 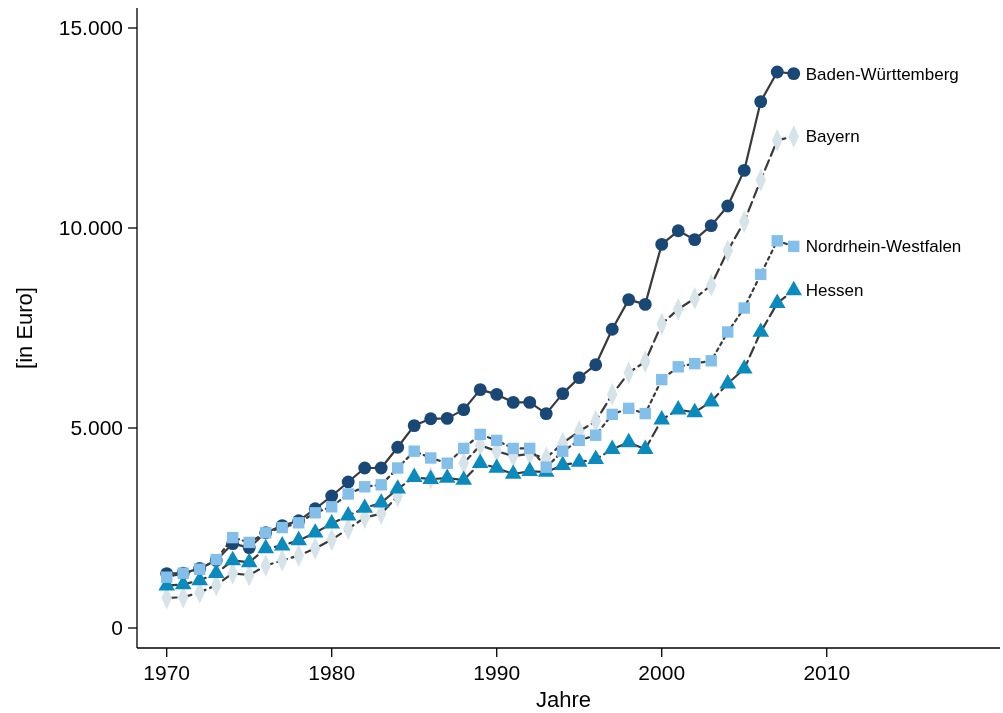 What do you see at coordinates (827, 672) in the screenshot?
I see `x-tick-label: 2010` at bounding box center [827, 672].